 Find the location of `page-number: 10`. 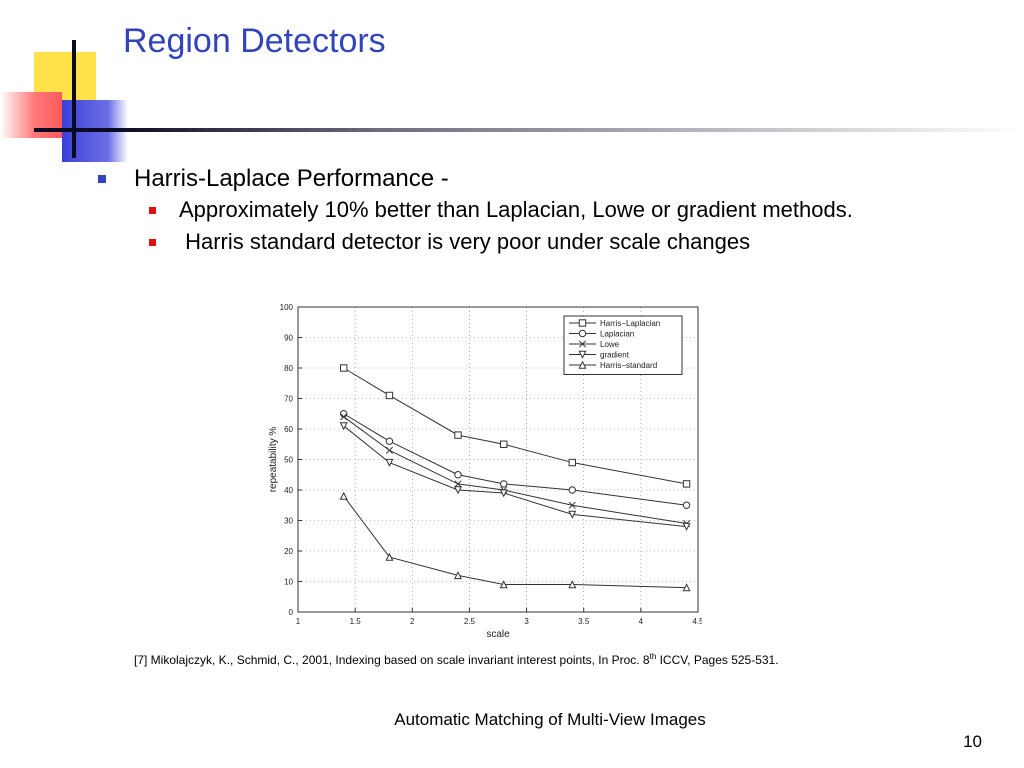

page-number: 10 is located at coordinates (972, 741).